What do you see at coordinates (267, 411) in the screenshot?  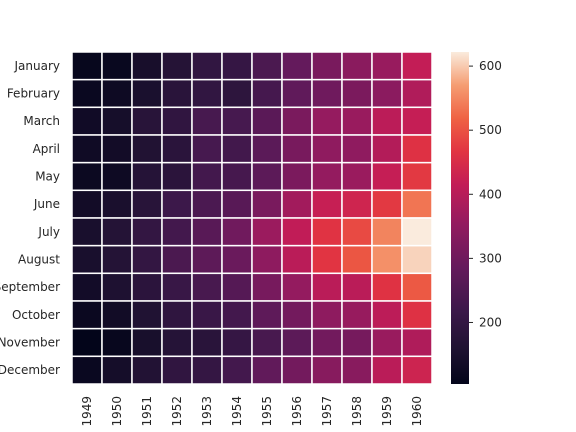 I see `x-tick-label: 1955` at bounding box center [267, 411].